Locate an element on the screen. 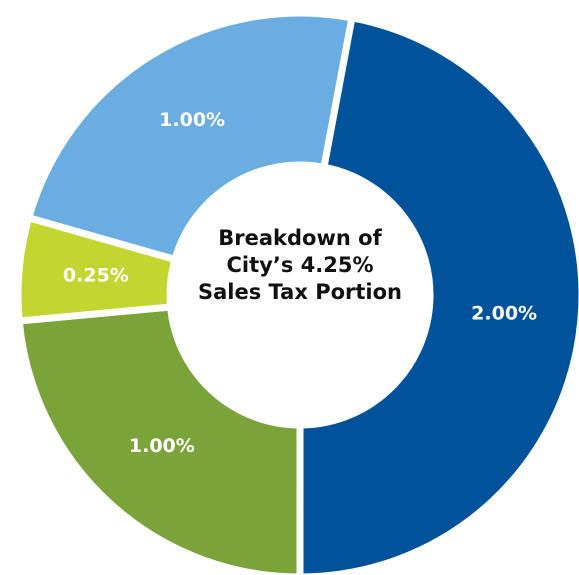  value-label: 0.25% is located at coordinates (96, 276).